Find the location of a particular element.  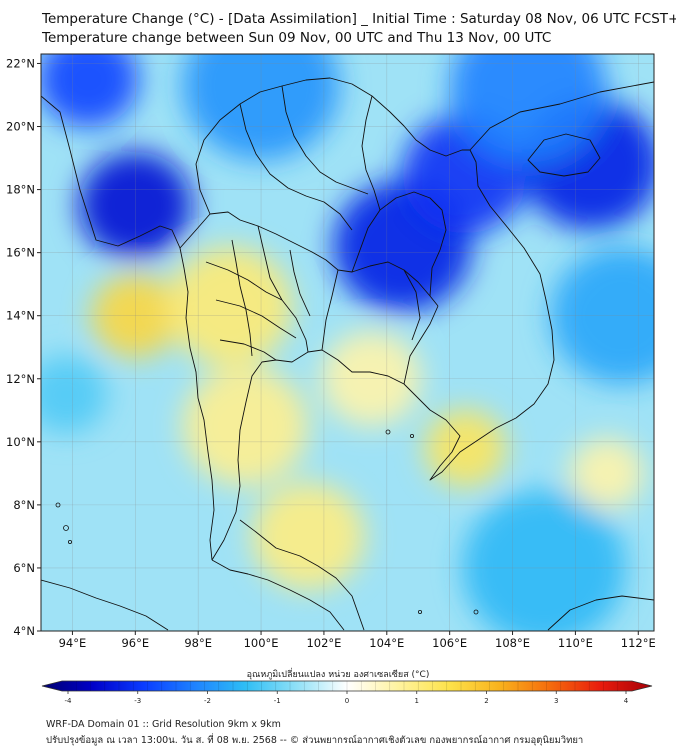

colorbar-tick-label: -4 is located at coordinates (69, 701).